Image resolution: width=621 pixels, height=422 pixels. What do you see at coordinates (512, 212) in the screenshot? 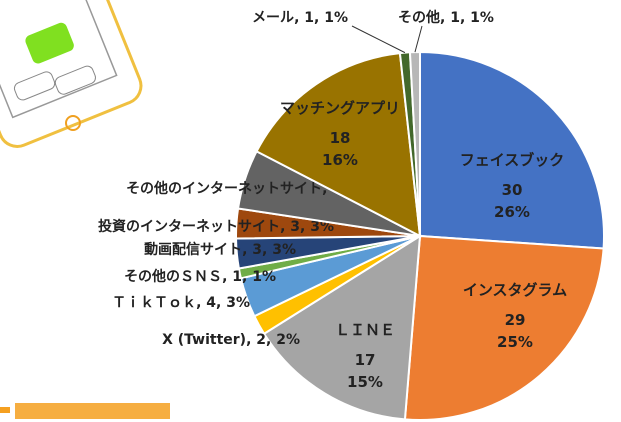
I see `percent-label: 26%` at bounding box center [512, 212].